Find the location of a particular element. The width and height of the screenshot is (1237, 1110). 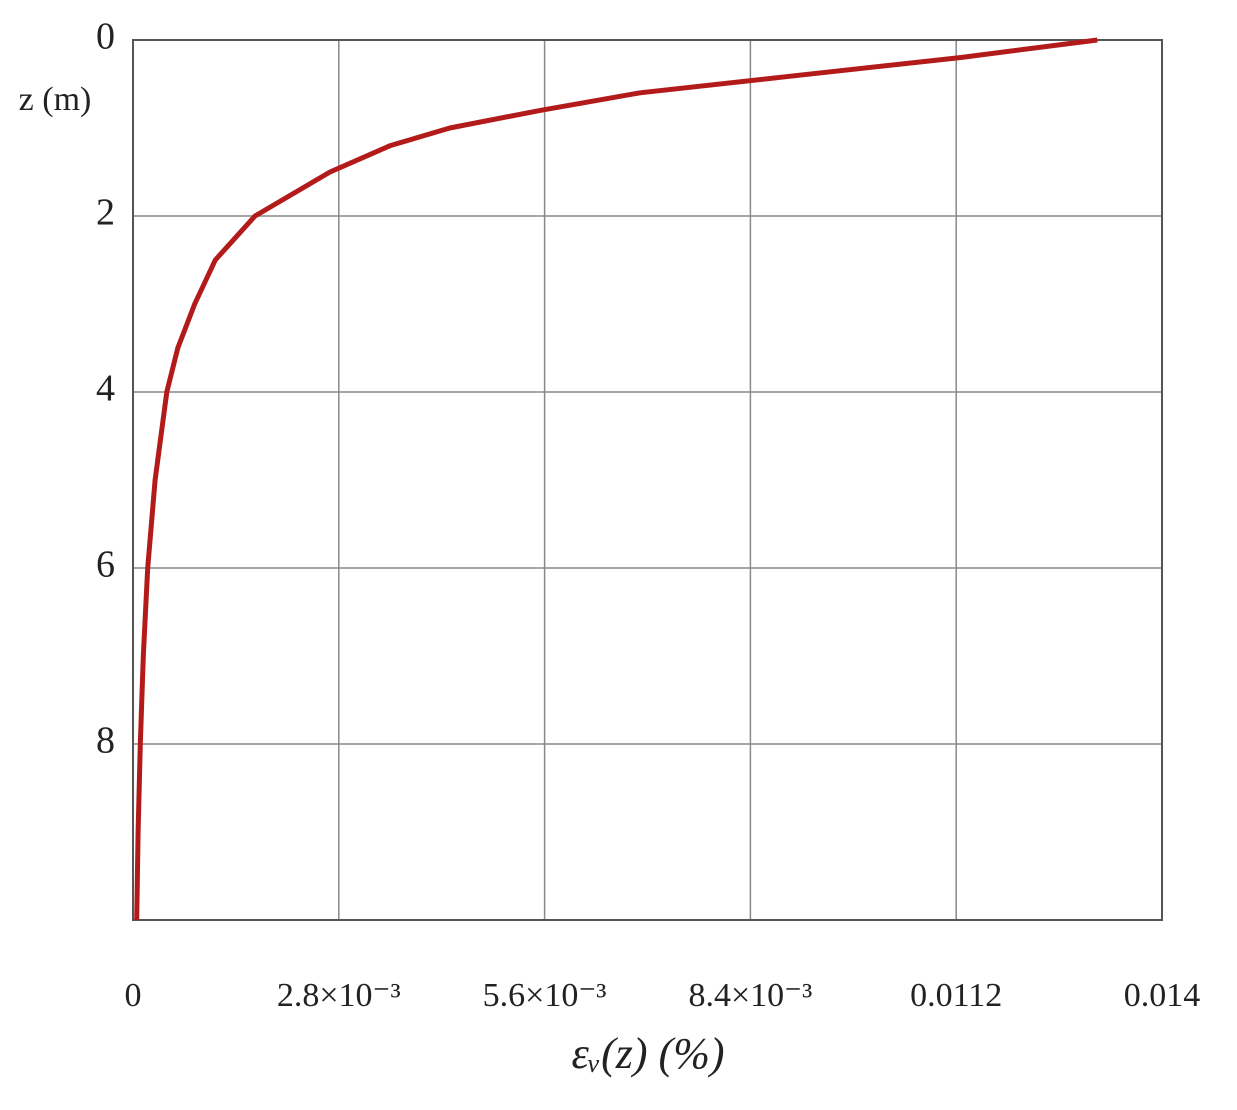

x-tick-label: 0.0112 is located at coordinates (956, 995).